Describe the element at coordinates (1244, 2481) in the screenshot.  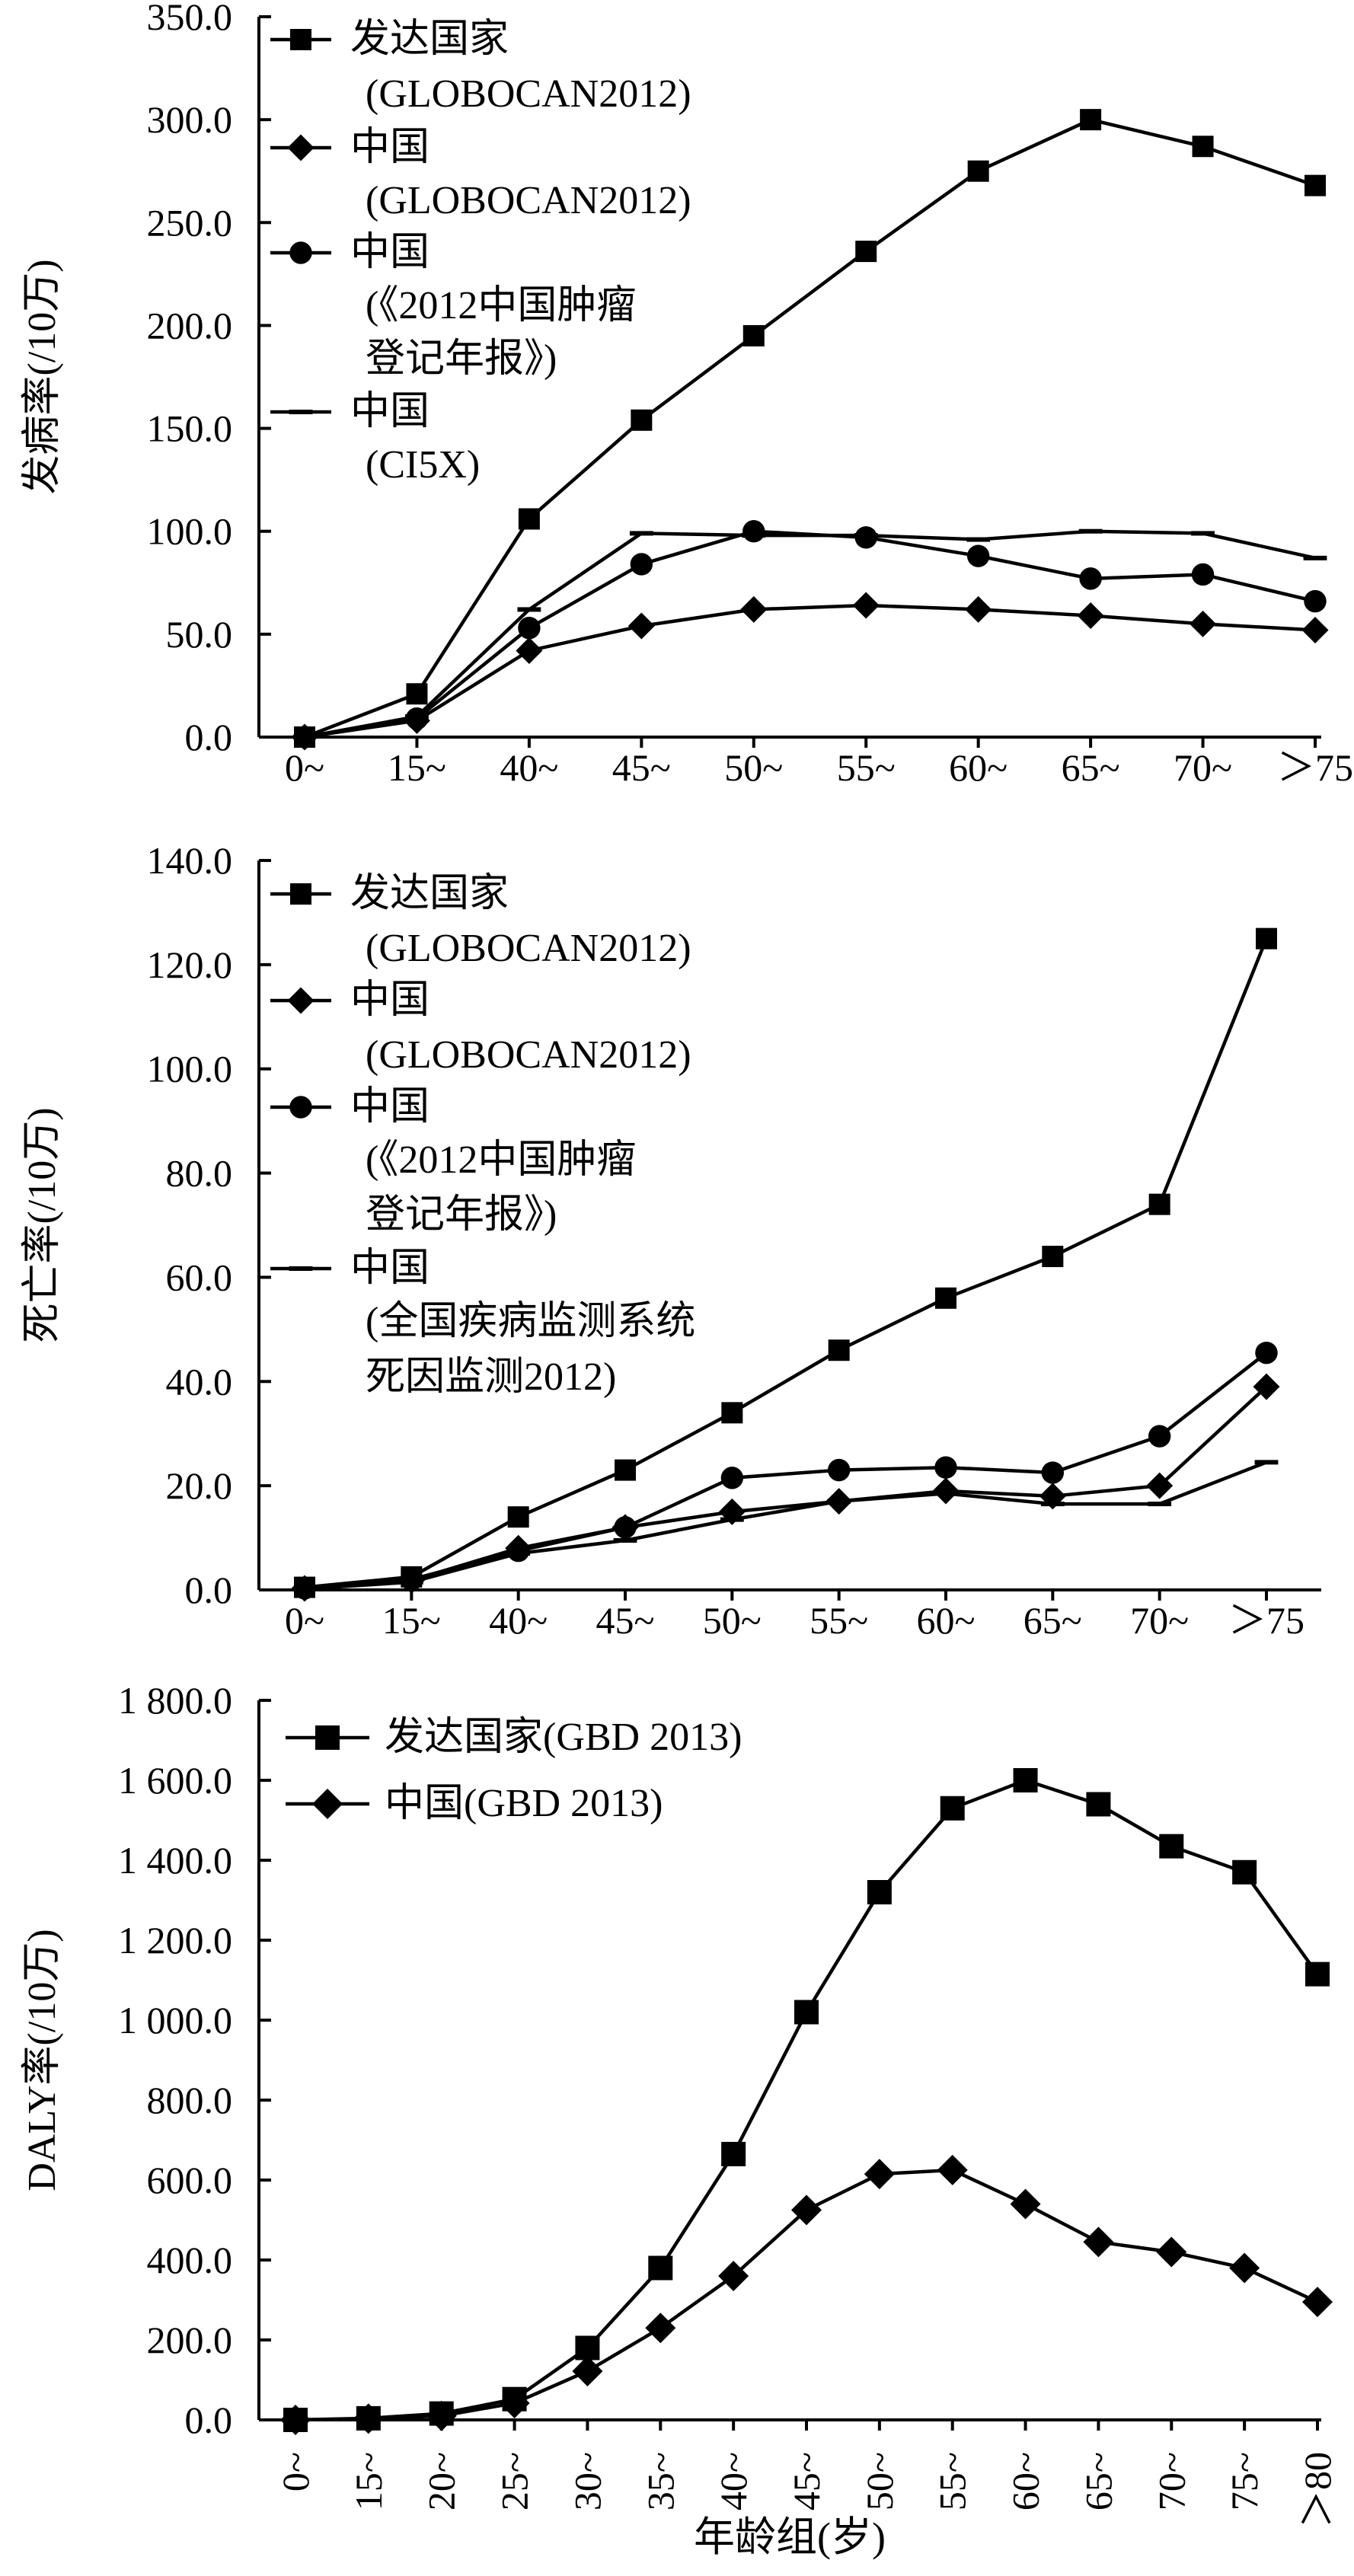
I see `x-tick-label: 75~` at that location.